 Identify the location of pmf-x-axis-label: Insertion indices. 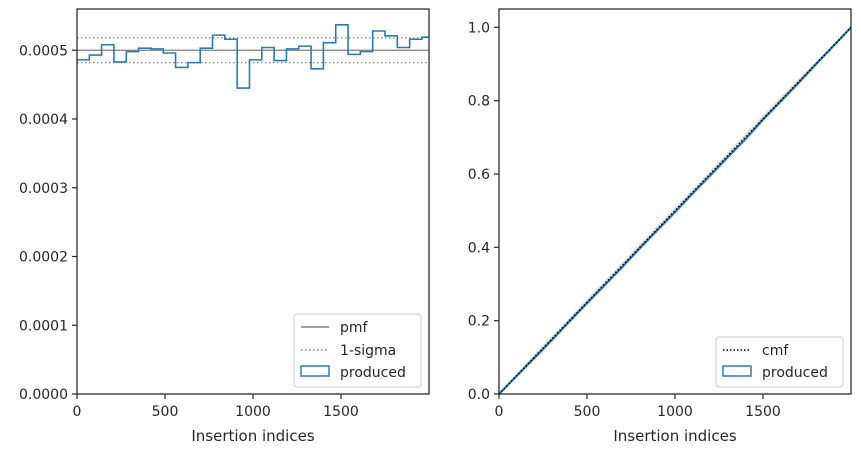
(252, 436).